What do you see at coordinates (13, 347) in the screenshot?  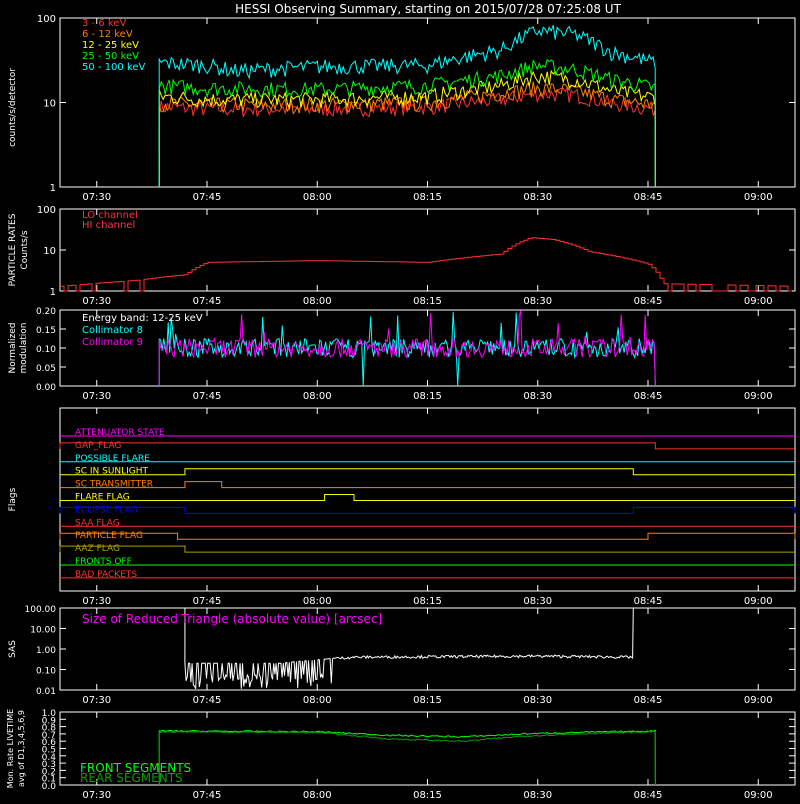 I see `modul-ylabel: Normalized` at bounding box center [13, 347].